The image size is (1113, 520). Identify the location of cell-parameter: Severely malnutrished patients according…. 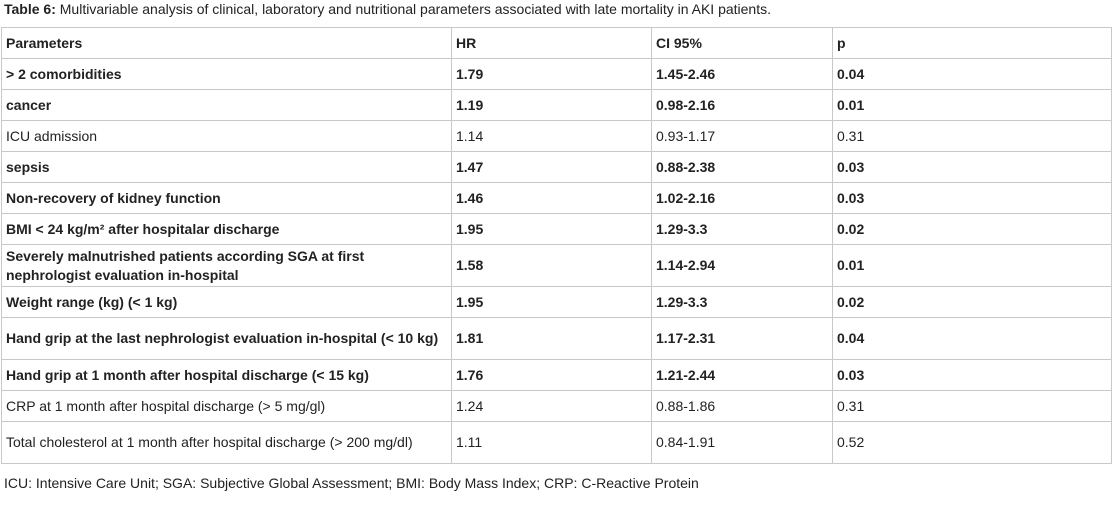
(226, 265).